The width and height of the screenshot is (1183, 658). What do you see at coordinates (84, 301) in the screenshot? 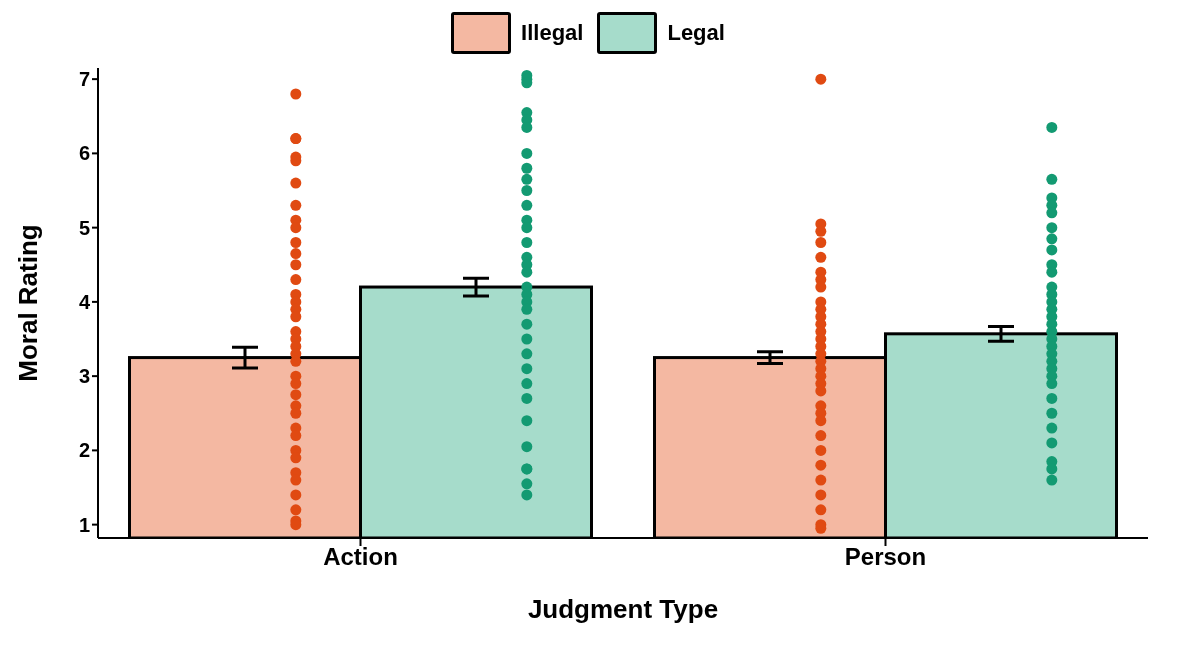
I see `y-tick-label: 4` at bounding box center [84, 301].